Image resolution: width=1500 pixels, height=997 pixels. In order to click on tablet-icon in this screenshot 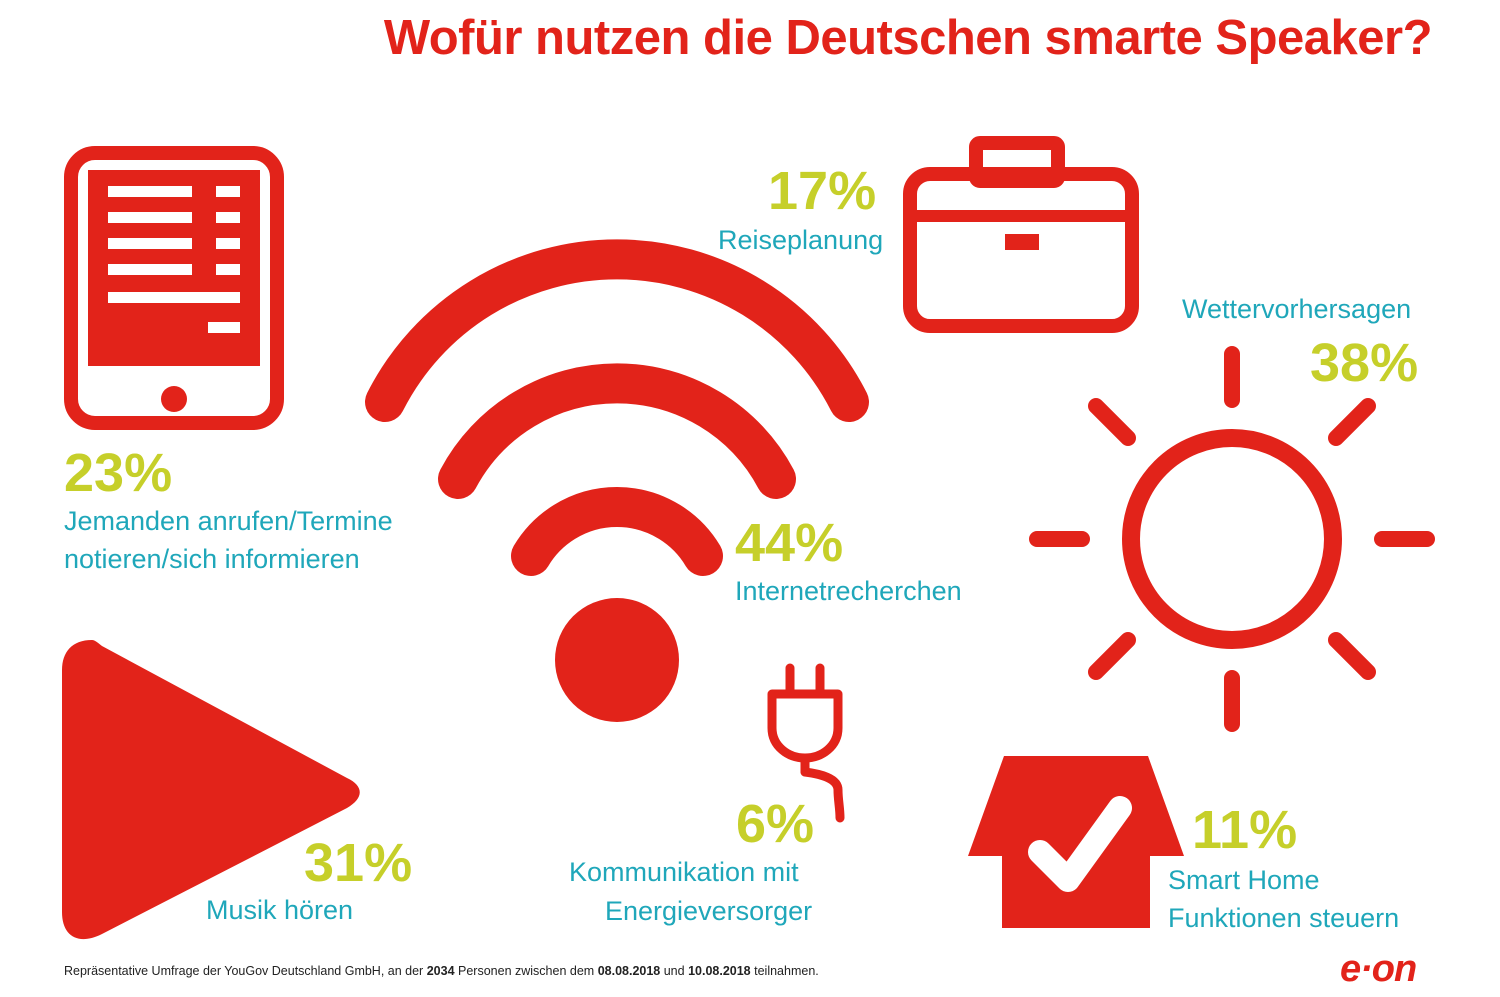, I will do `click(174, 288)`.